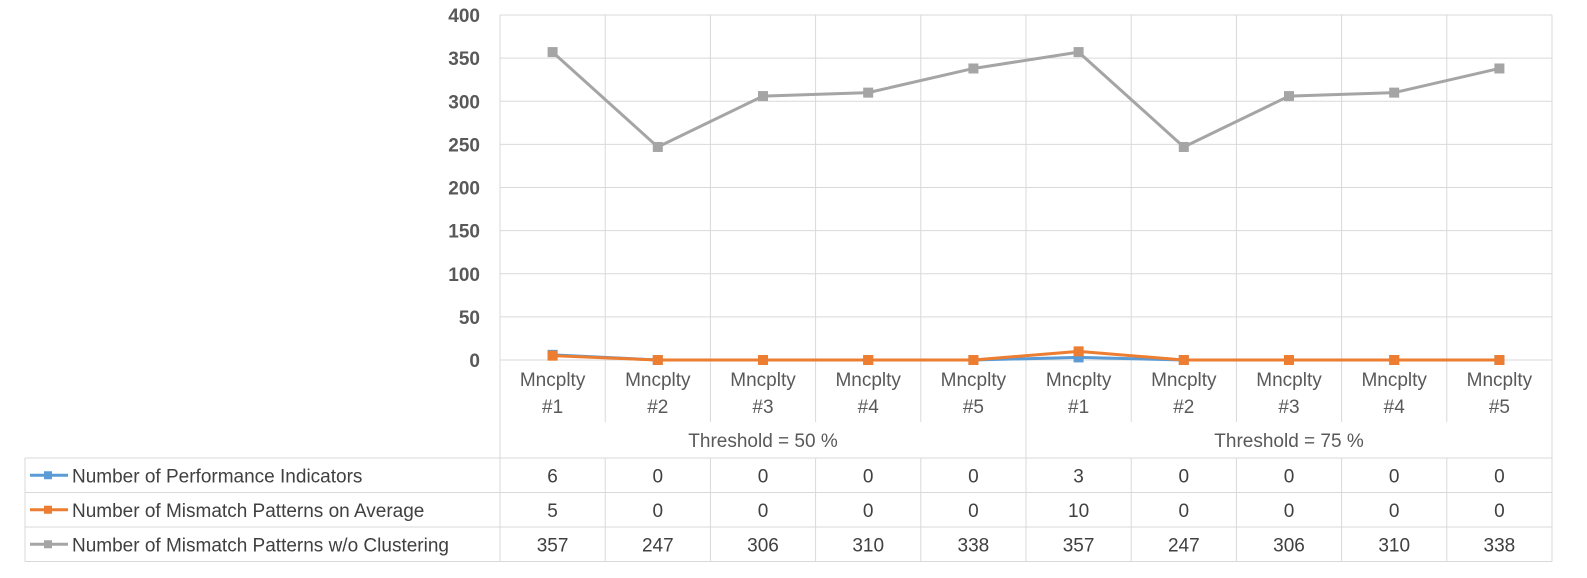 This screenshot has height=578, width=1587. Describe the element at coordinates (464, 145) in the screenshot. I see `y-tick-label: 250` at that location.